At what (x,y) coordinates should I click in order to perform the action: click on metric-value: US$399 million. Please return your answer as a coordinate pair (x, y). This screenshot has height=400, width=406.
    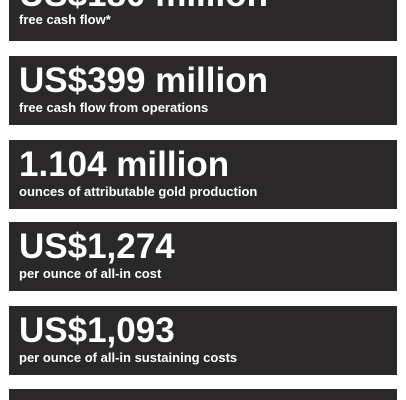
    Looking at the image, I should click on (143, 80).